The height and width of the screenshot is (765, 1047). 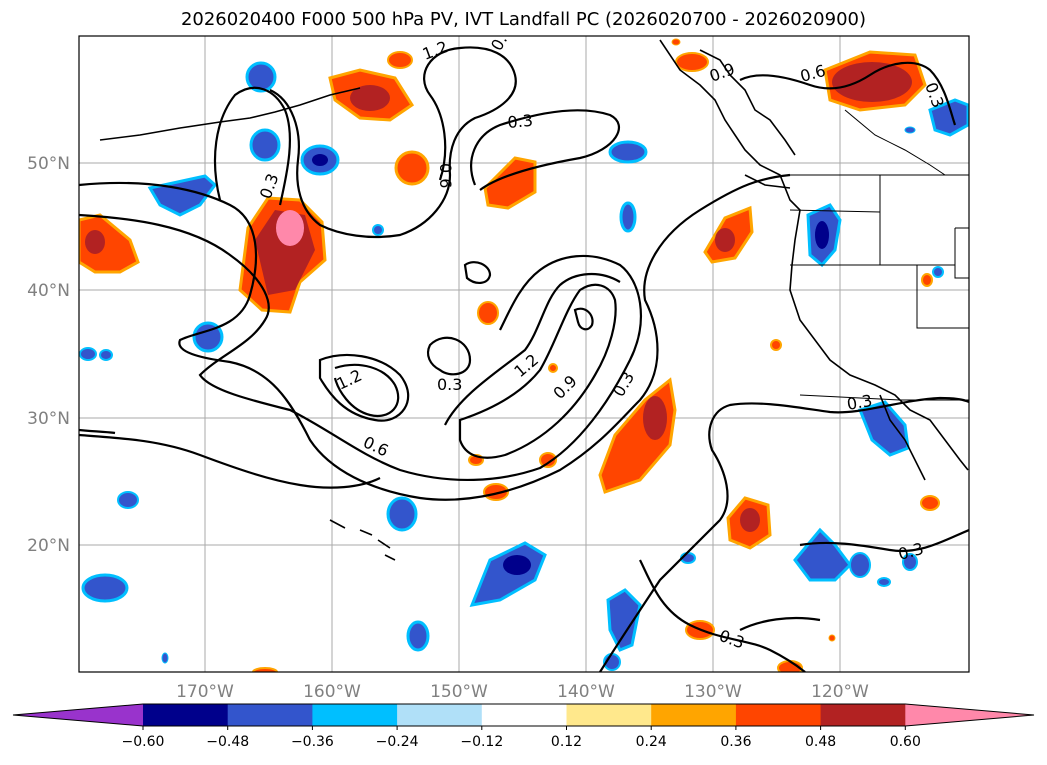 I want to click on latitude-labels: 50°N 40°N 30°N 20°N, so click(x=48, y=355).